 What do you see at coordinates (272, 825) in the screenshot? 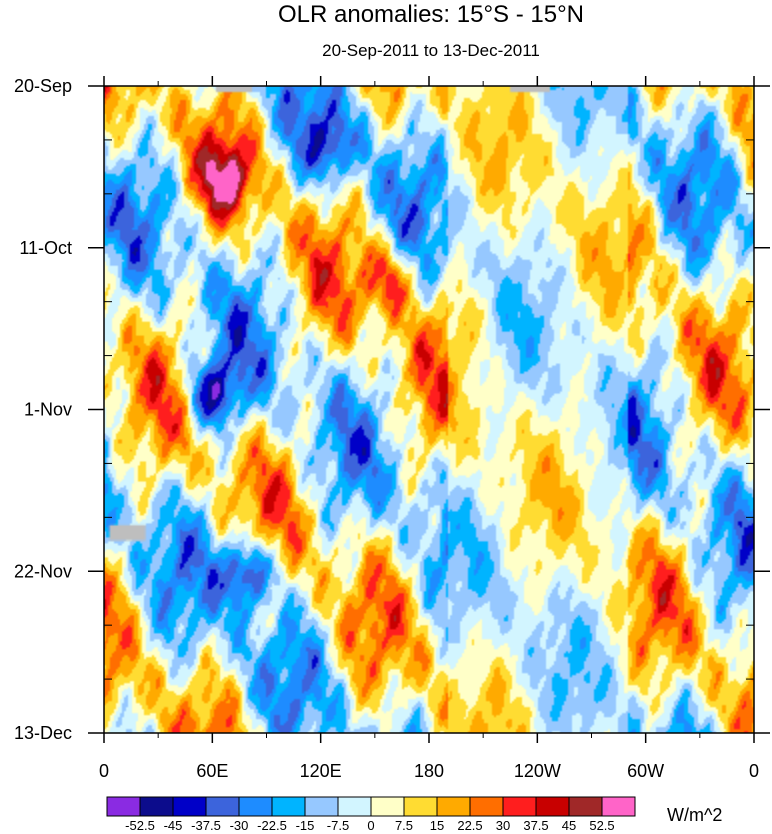
I see `colorbar-label: -22.5` at bounding box center [272, 825].